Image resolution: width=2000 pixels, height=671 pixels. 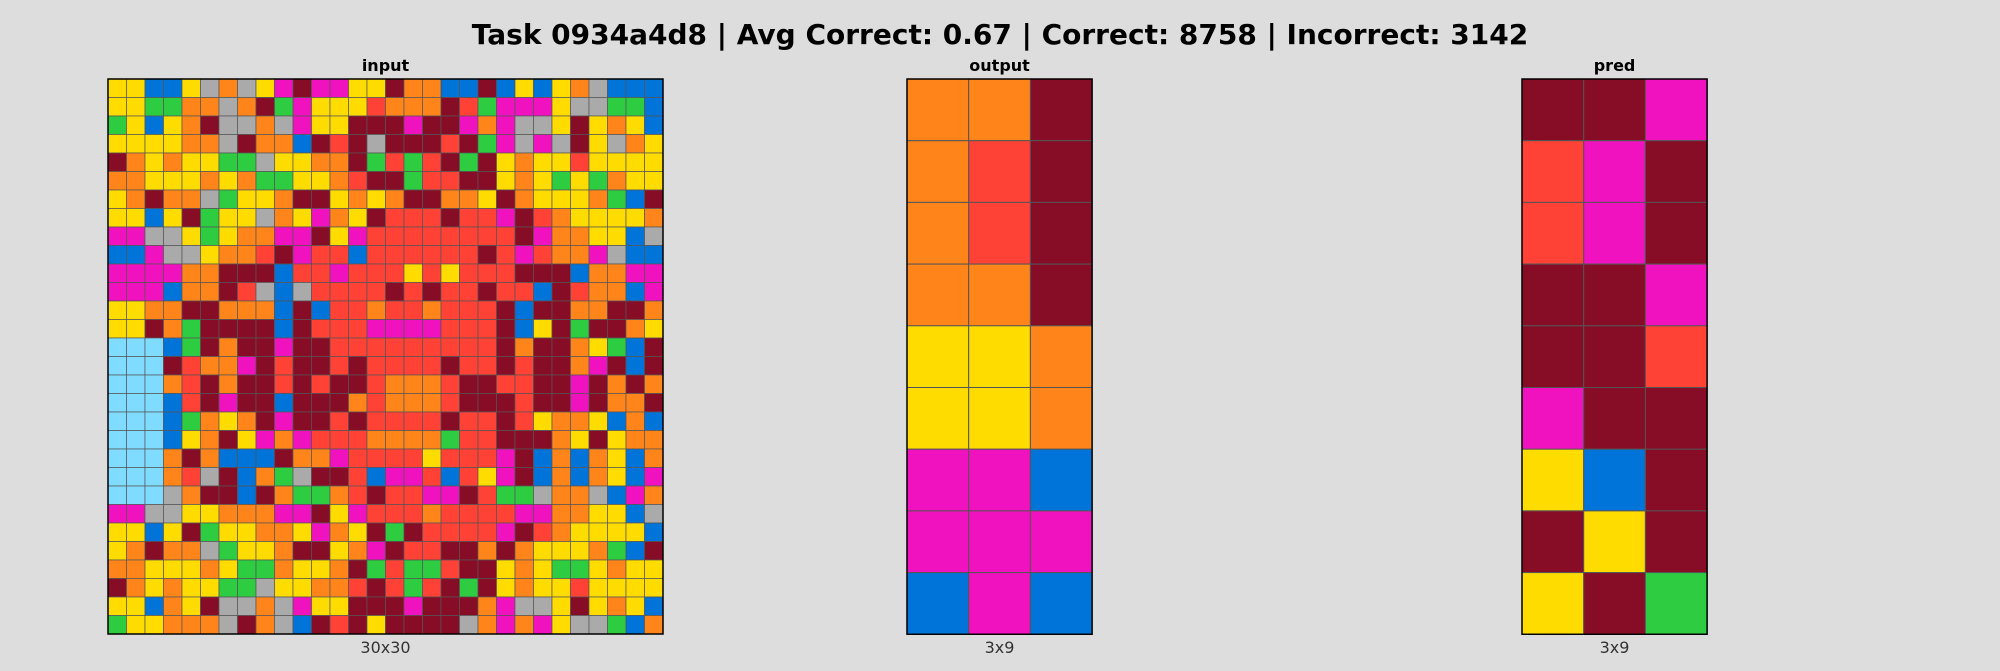 What do you see at coordinates (385, 65) in the screenshot?
I see `input-panel-title: input` at bounding box center [385, 65].